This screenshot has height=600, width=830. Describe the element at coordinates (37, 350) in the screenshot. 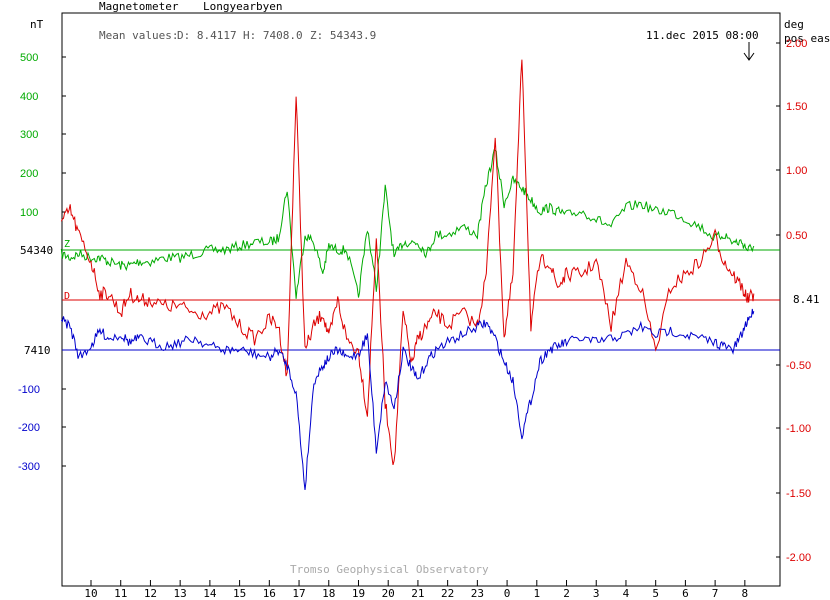

I see `h-baseline-label: 7410` at that location.